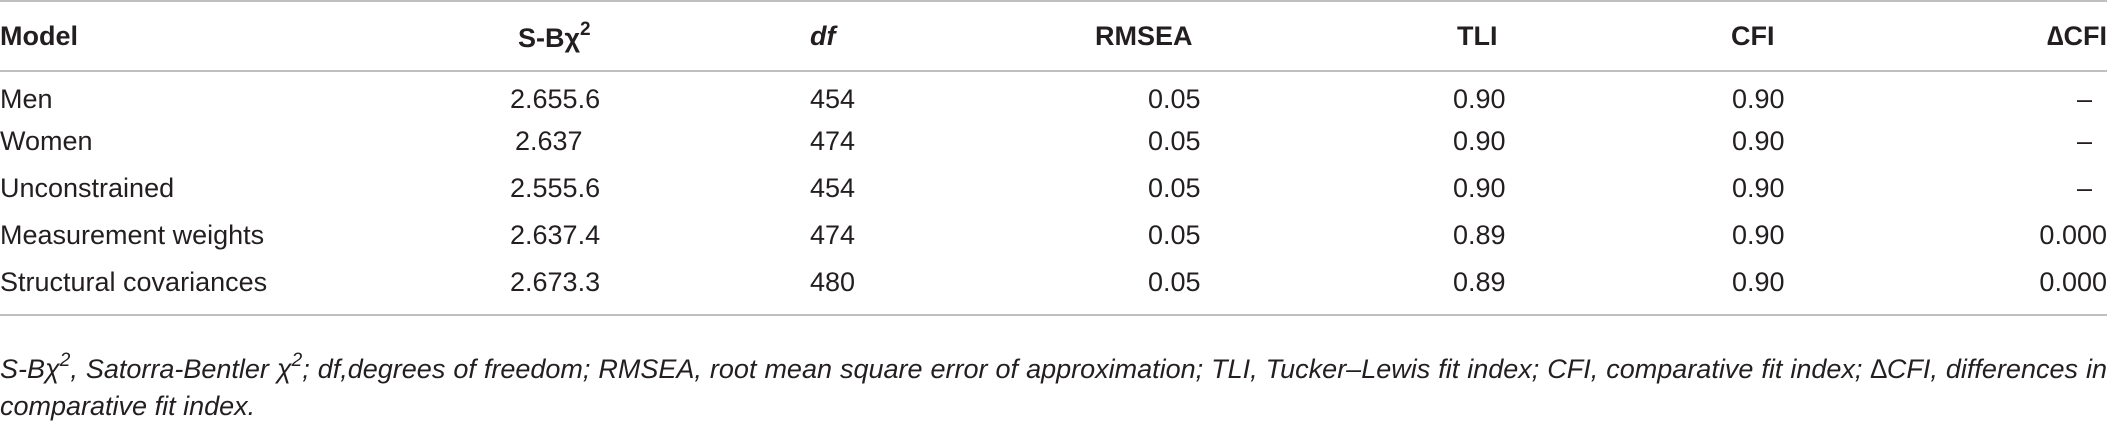  What do you see at coordinates (1053, 141) in the screenshot?
I see `table-row: Women 2.637 474 0.05 0.90 0.90 –` at bounding box center [1053, 141].